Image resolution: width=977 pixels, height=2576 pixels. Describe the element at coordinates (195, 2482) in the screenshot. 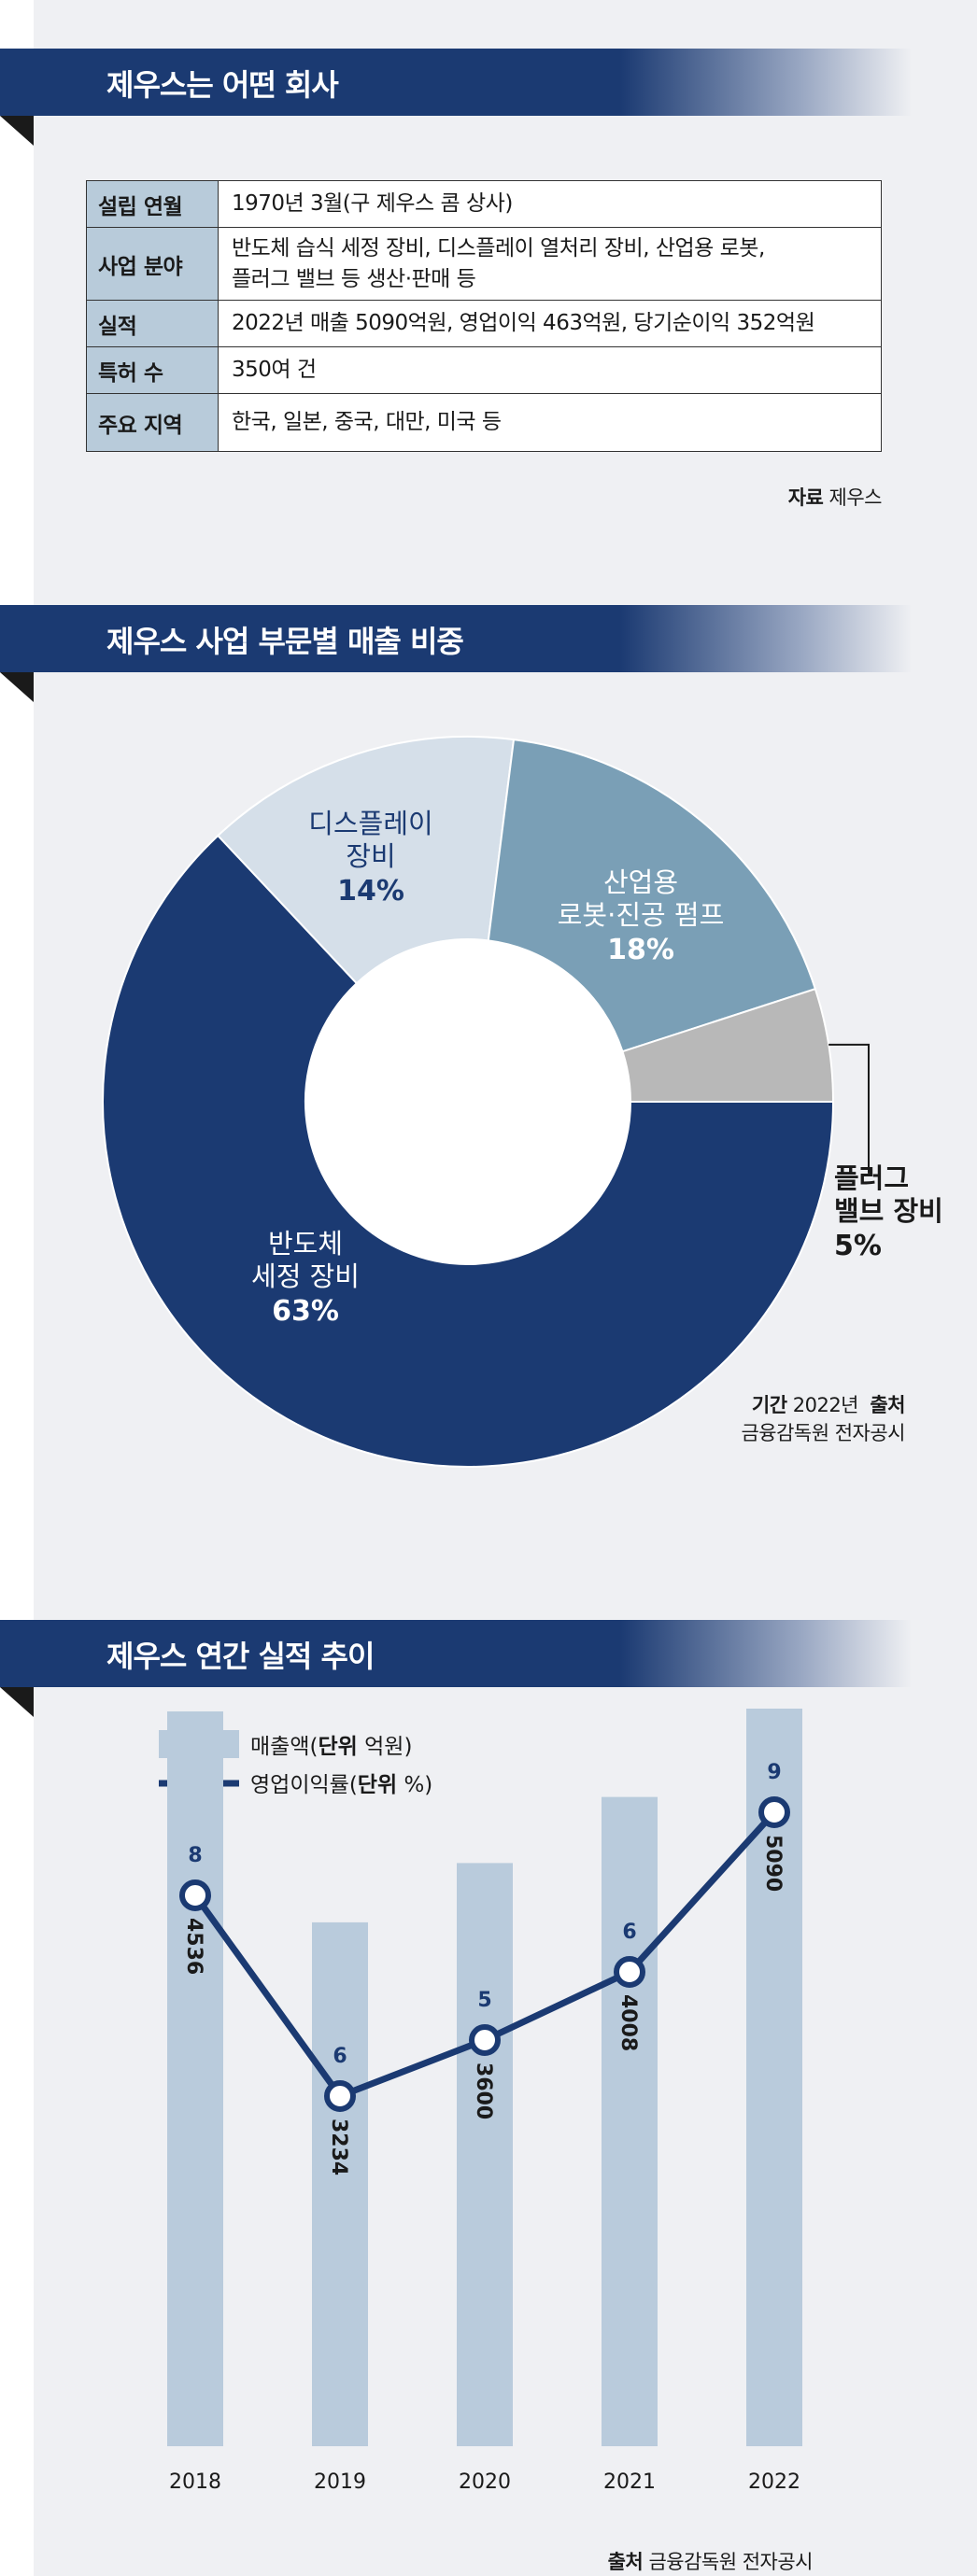

I see `x-tick-label: 2018` at that location.